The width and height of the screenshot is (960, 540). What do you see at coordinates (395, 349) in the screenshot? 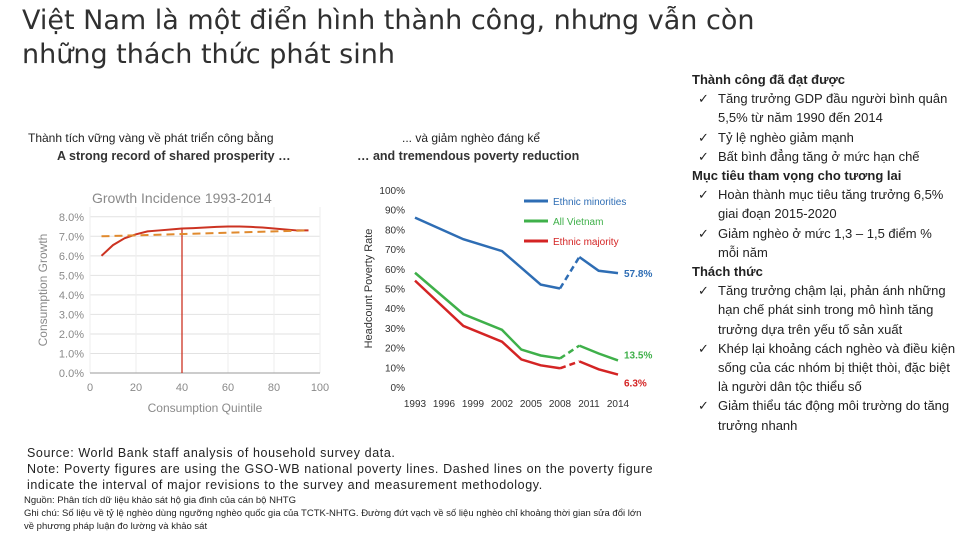
I see `y-tick-label: 20%` at bounding box center [395, 349].